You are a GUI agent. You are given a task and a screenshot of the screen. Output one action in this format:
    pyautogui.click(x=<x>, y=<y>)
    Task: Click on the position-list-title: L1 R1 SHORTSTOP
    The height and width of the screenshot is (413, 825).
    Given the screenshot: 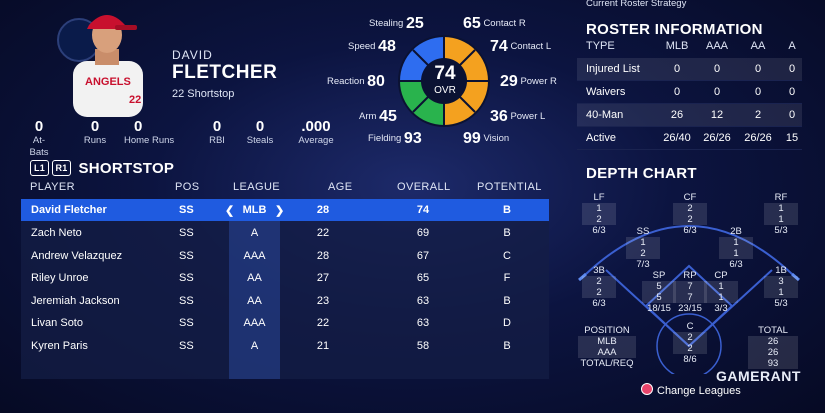 What is the action you would take?
    pyautogui.click(x=102, y=168)
    